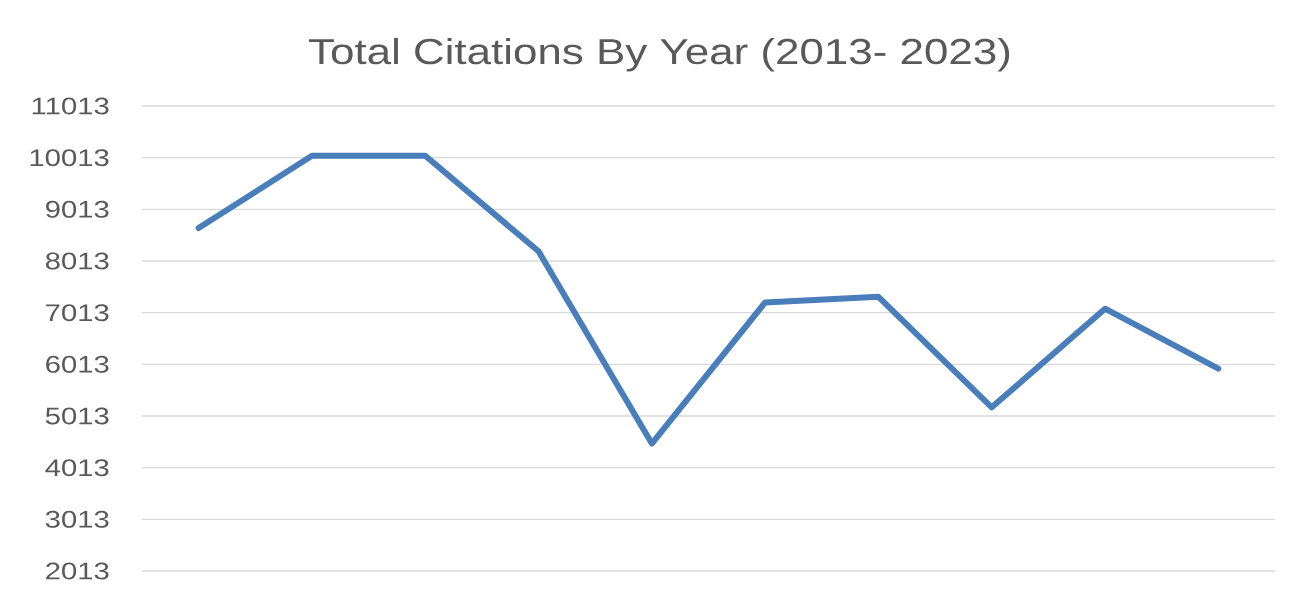  What do you see at coordinates (77, 313) in the screenshot?
I see `y-tick-label: 7013` at bounding box center [77, 313].